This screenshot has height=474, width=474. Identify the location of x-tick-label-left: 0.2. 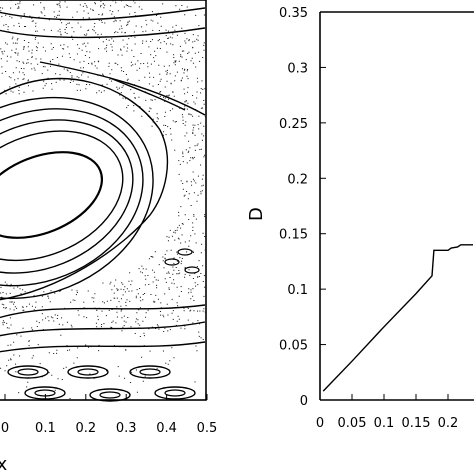
(85, 428).